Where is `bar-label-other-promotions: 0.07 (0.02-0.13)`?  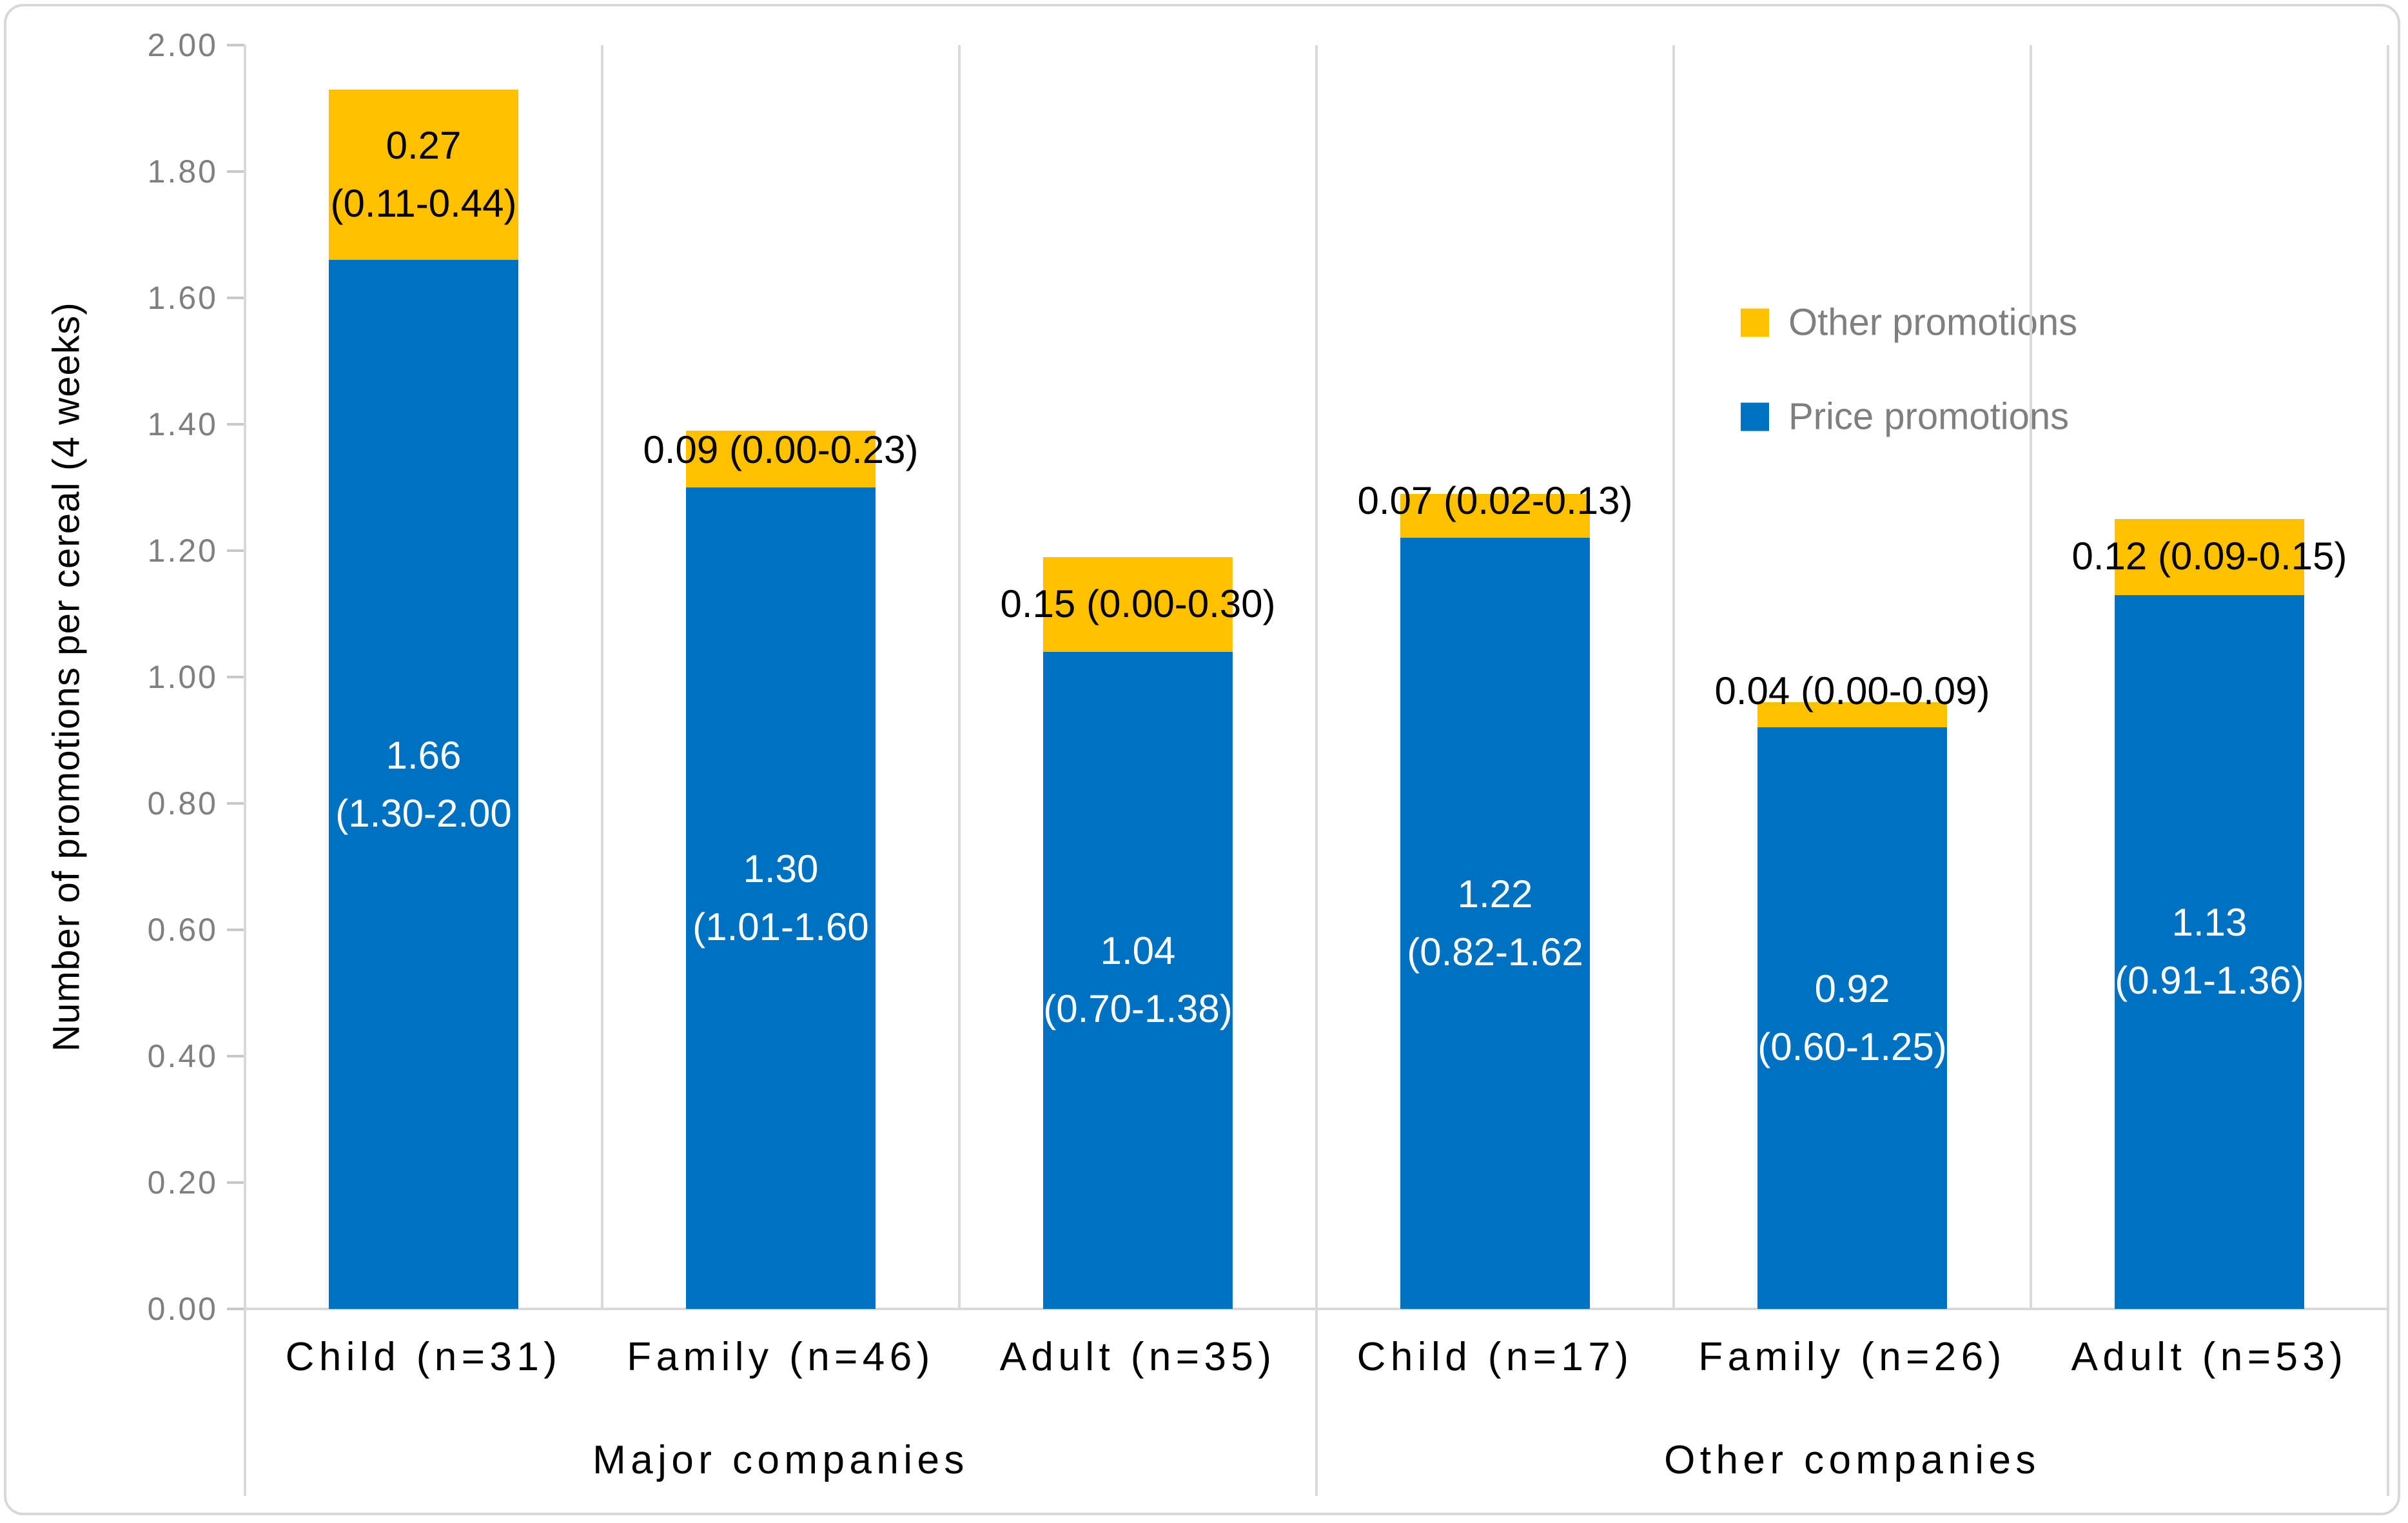 bar-label-other-promotions: 0.07 (0.02-0.13) is located at coordinates (1495, 501).